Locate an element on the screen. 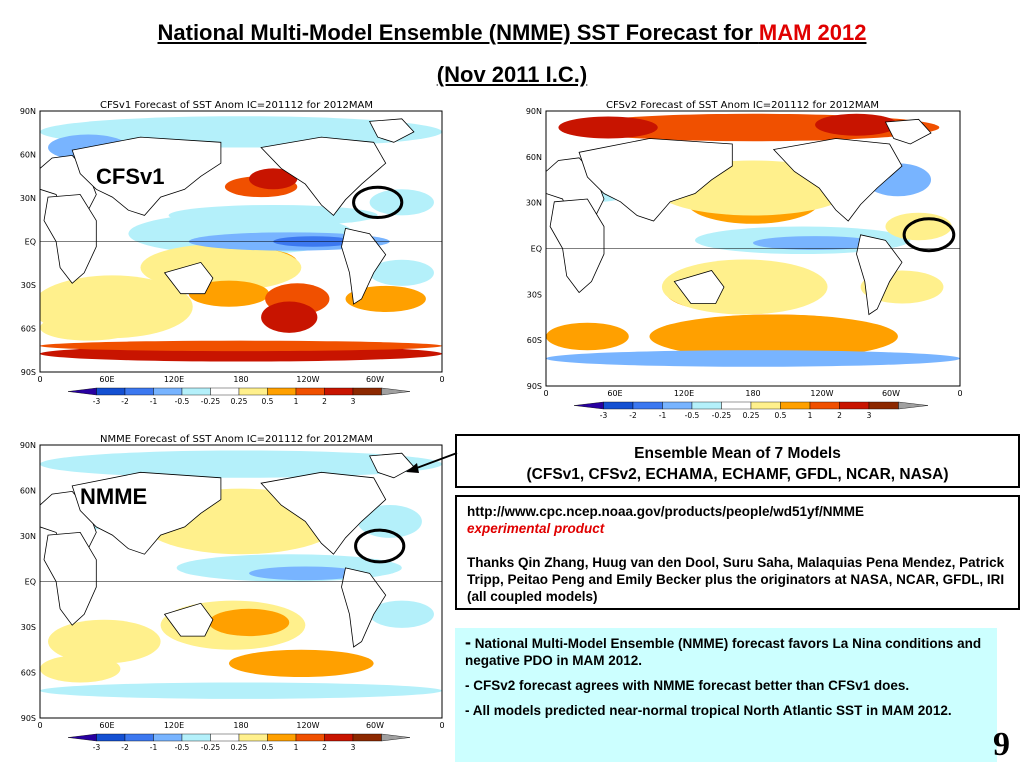 The width and height of the screenshot is (1024, 768). lon-tick-label: 120W is located at coordinates (307, 725).